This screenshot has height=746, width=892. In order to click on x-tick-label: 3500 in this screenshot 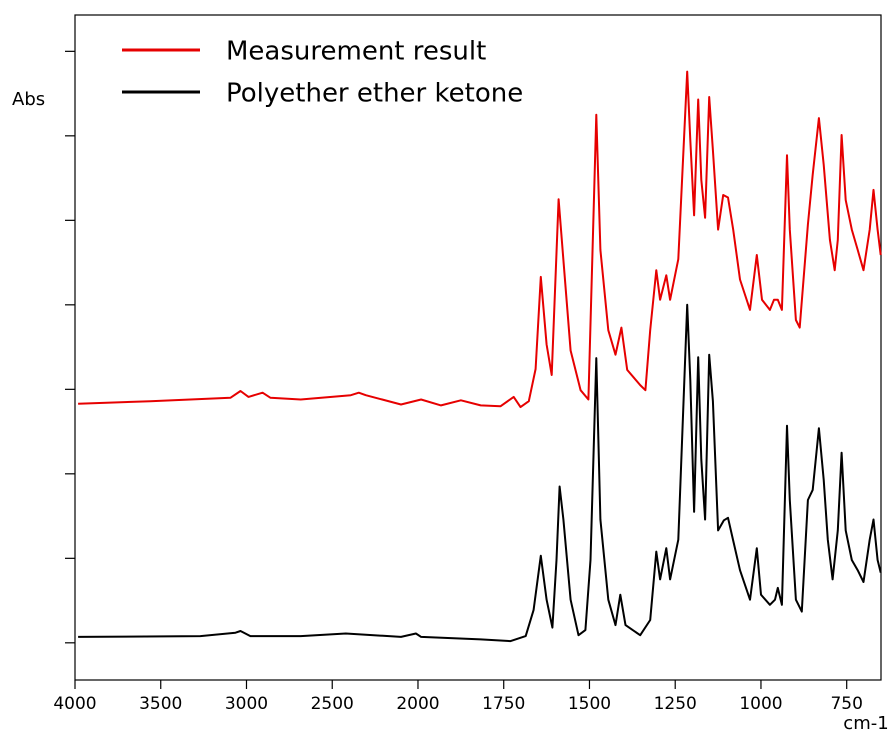, I will do `click(160, 704)`.